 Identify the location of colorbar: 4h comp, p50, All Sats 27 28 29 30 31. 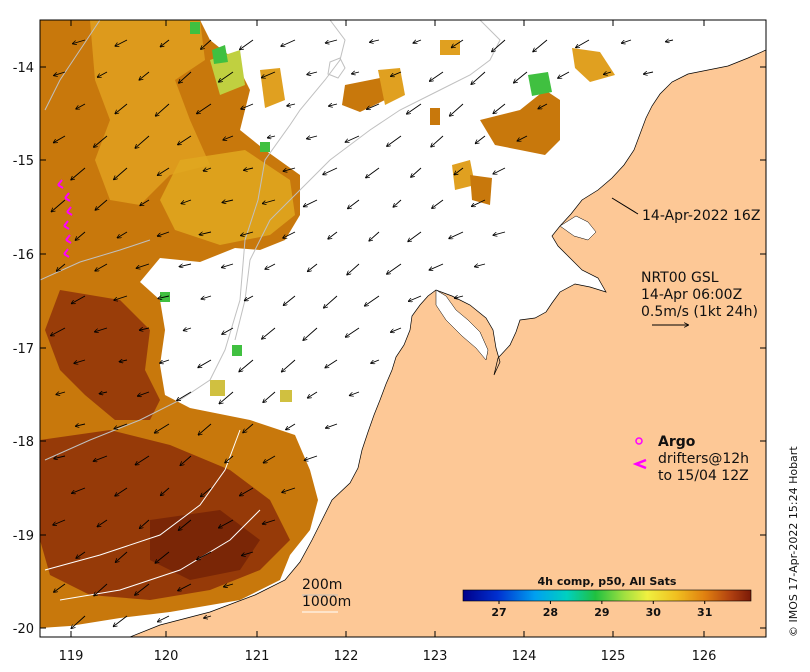
(607, 597).